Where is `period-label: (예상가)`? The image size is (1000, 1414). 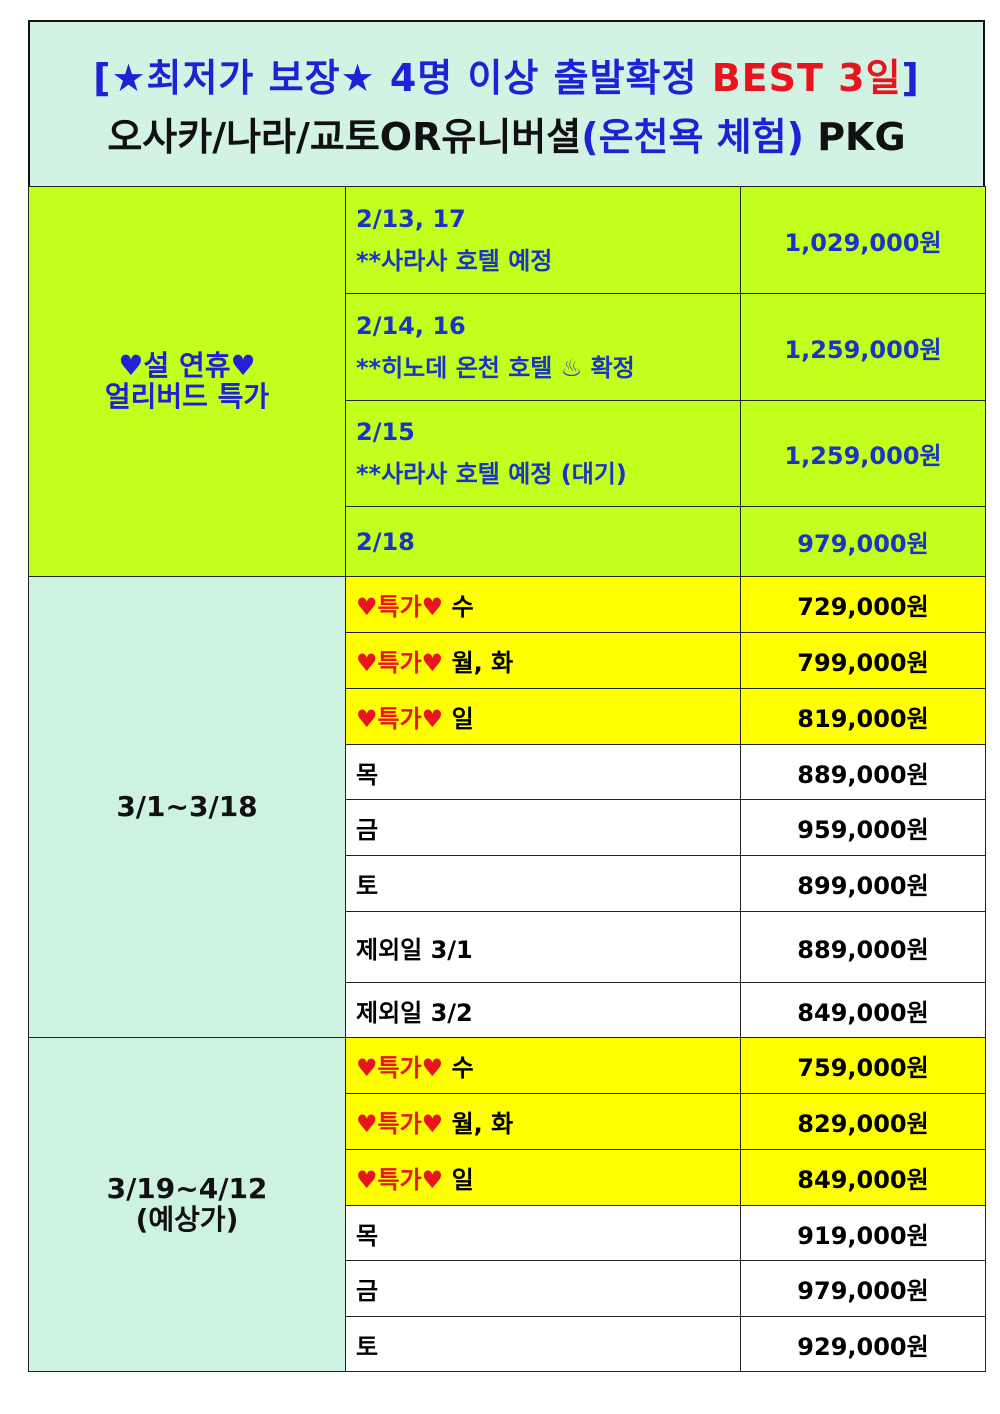
period-label: (예상가) is located at coordinates (187, 1219).